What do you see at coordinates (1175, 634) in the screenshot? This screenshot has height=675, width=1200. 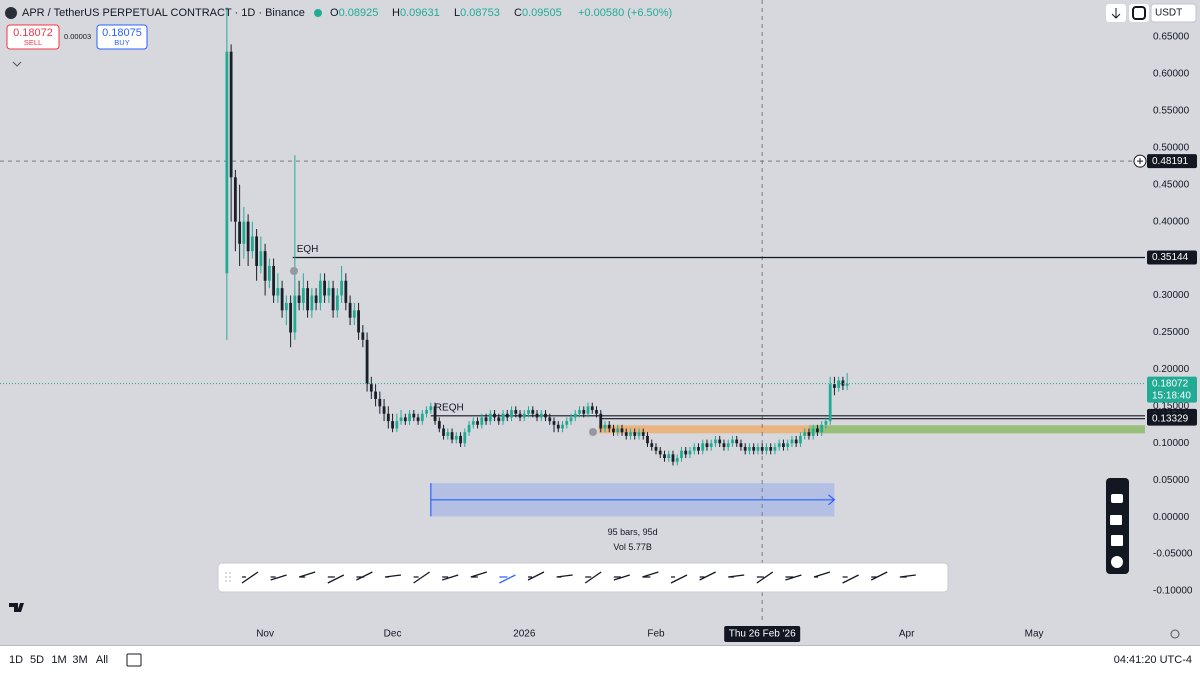 I see `axis-settings` at bounding box center [1175, 634].